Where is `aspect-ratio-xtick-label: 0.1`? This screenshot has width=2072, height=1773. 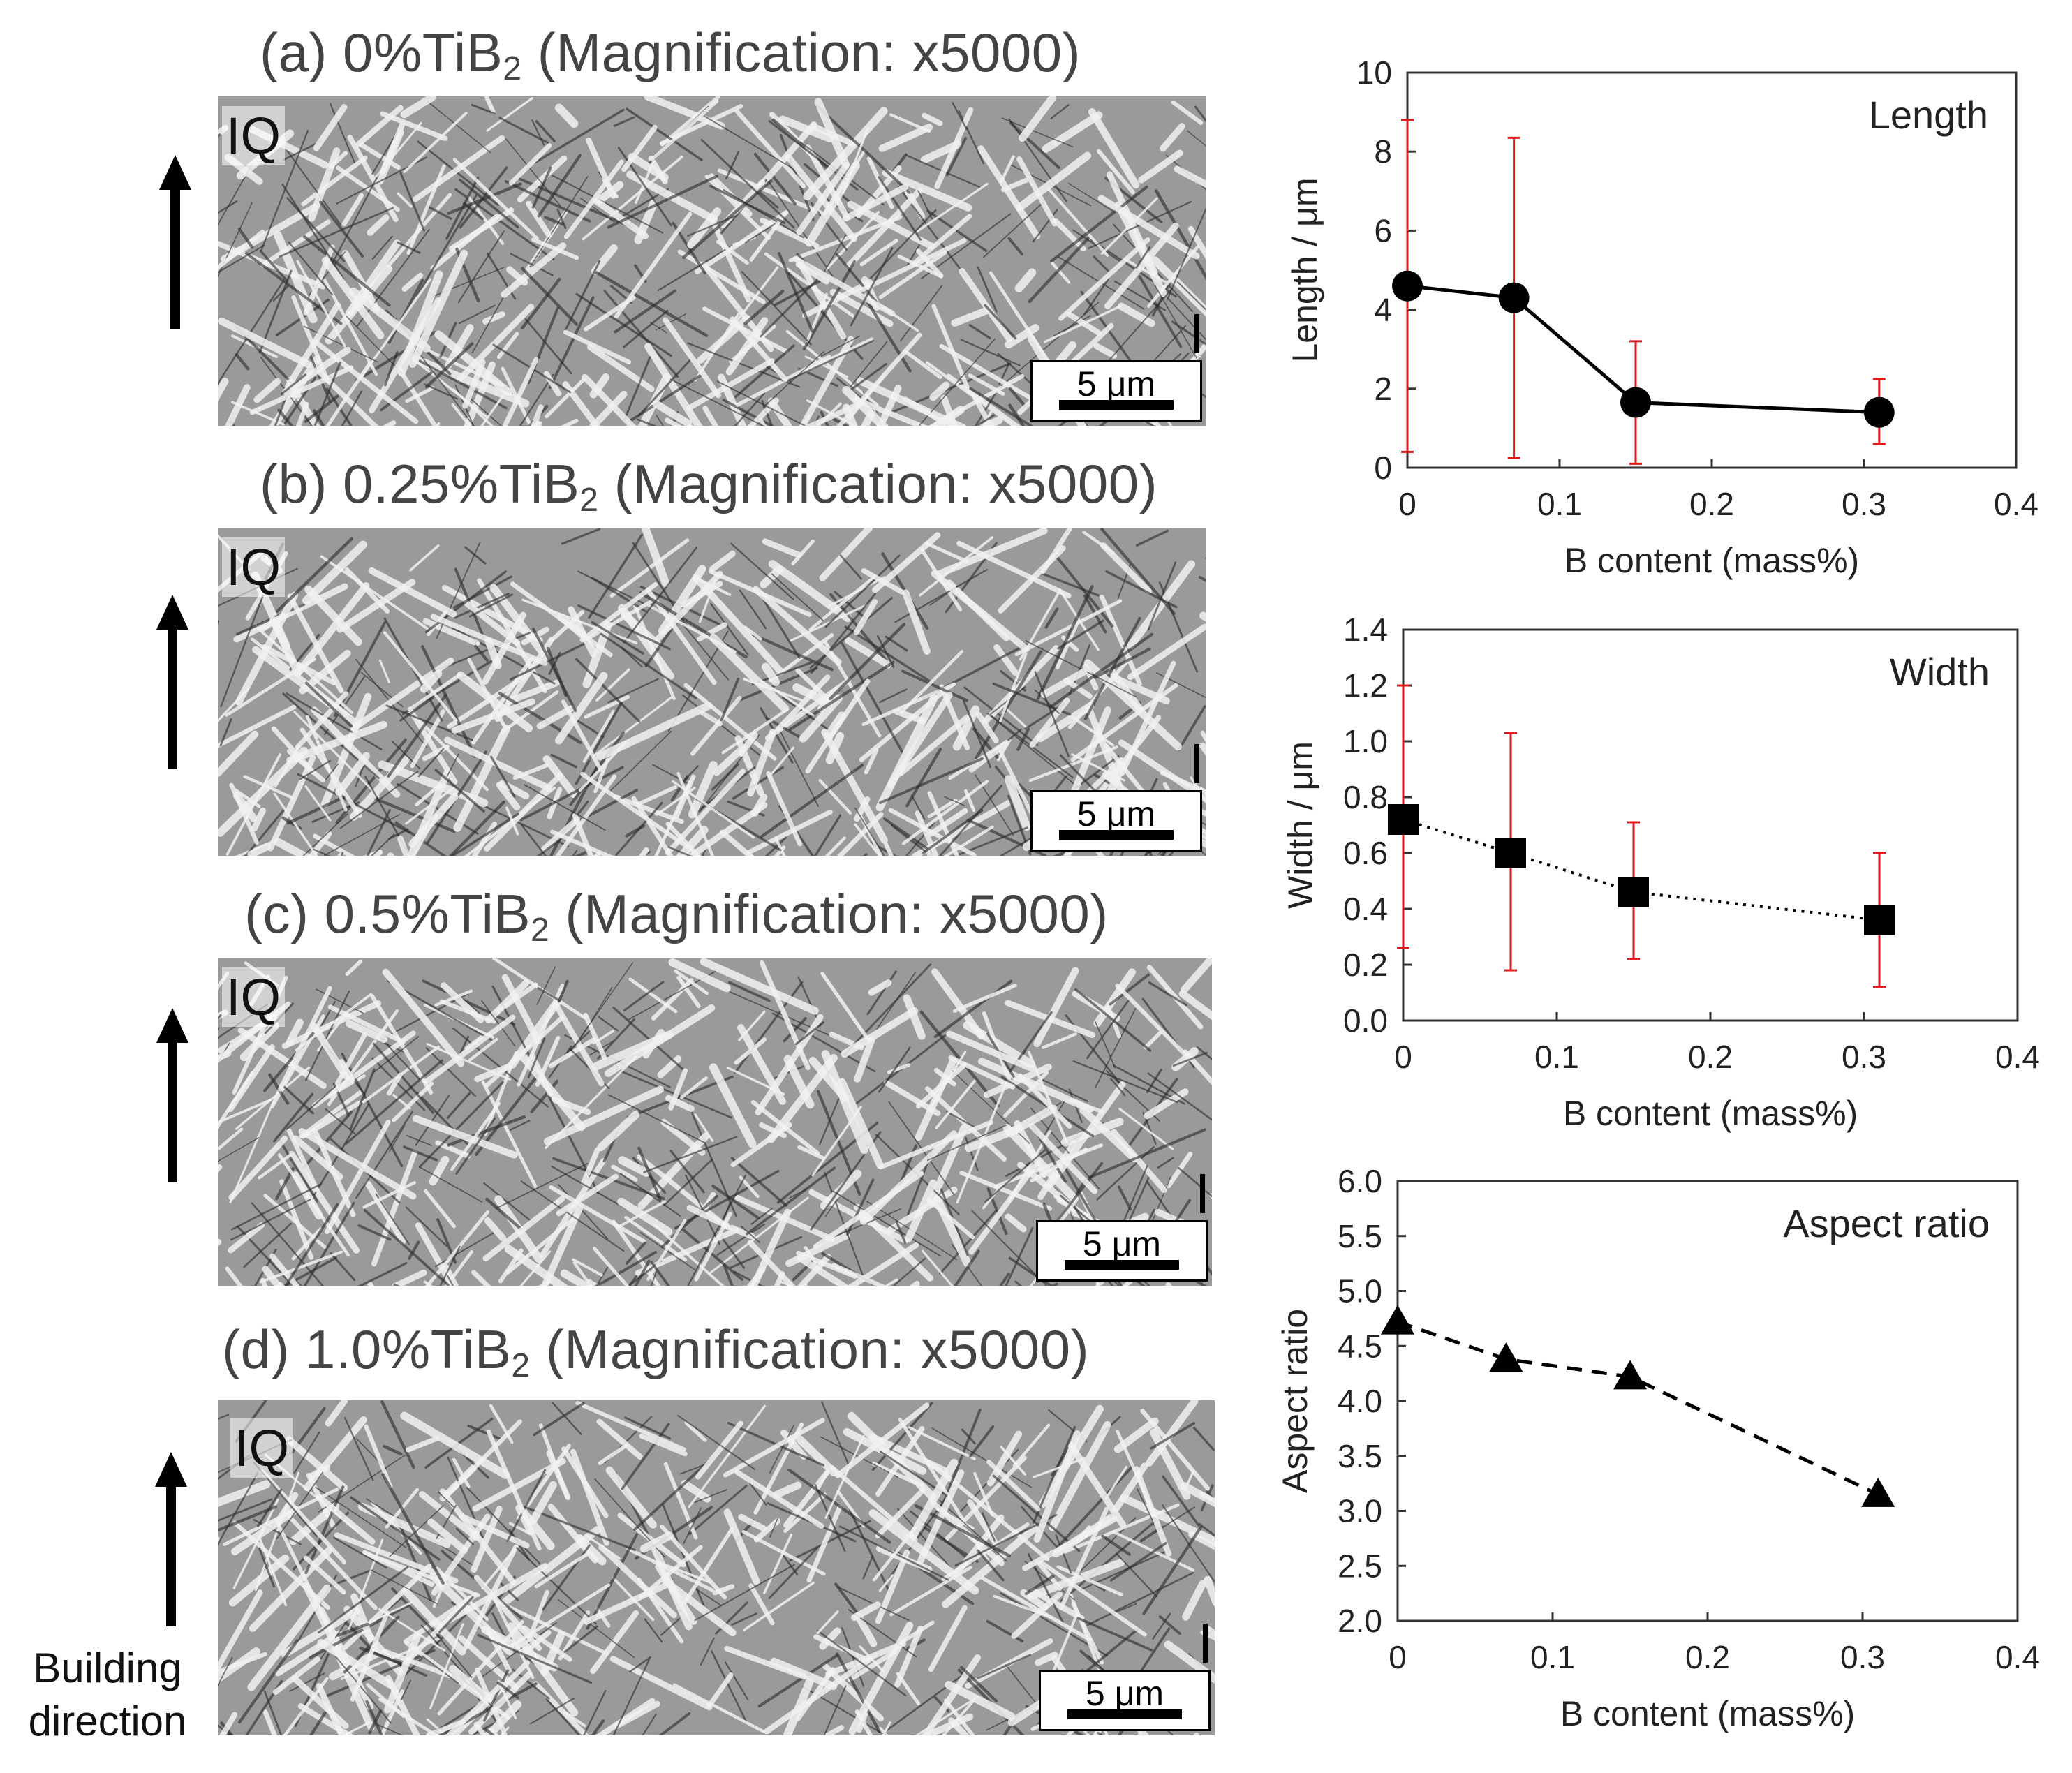
aspect-ratio-xtick-label: 0.1 is located at coordinates (1552, 1657).